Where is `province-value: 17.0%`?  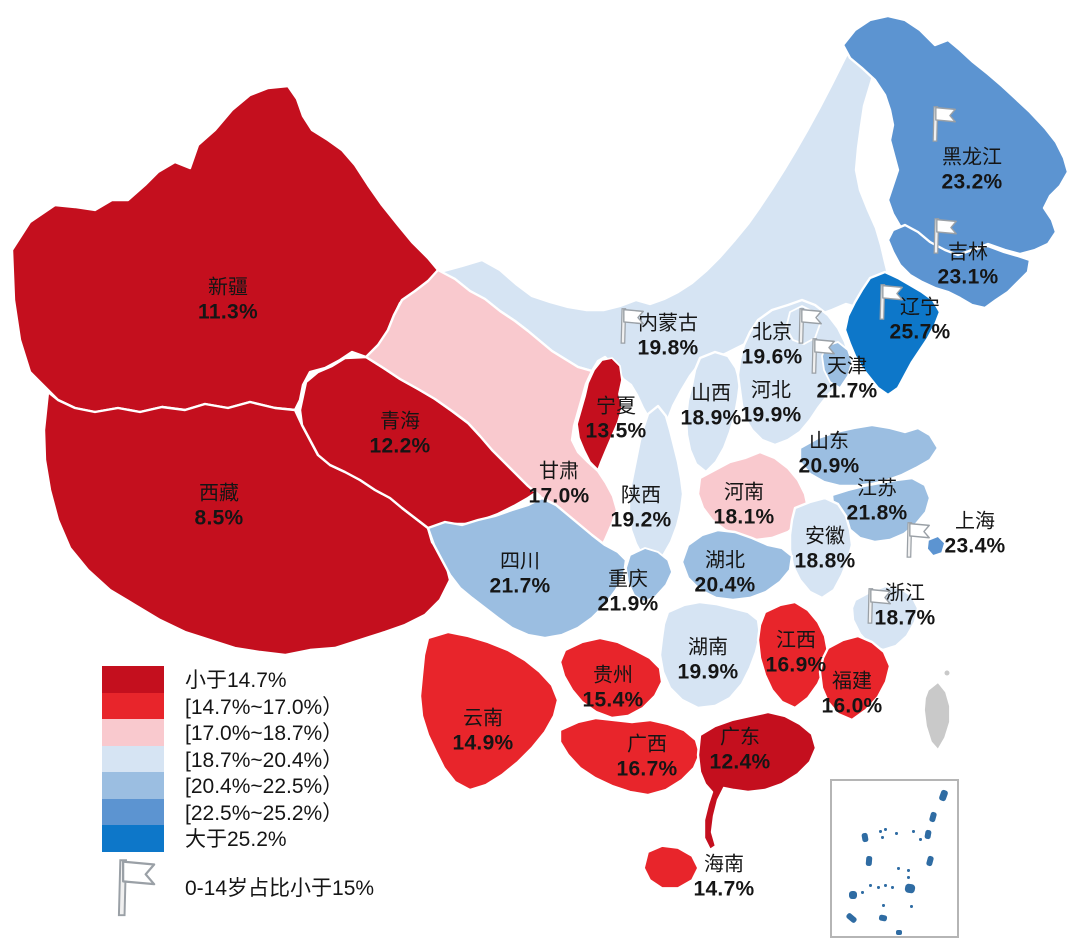 province-value: 17.0% is located at coordinates (559, 496).